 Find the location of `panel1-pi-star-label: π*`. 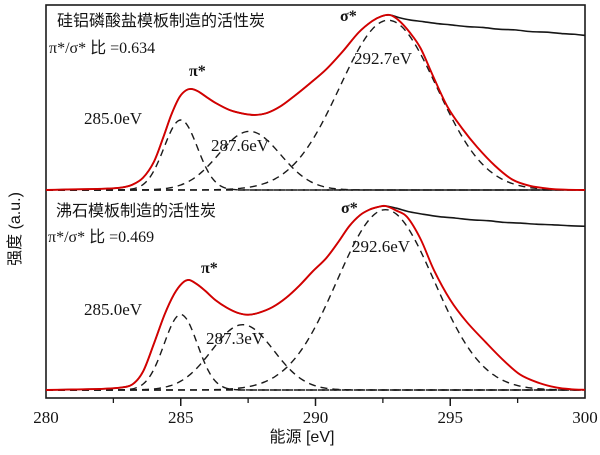

panel1-pi-star-label: π* is located at coordinates (197, 71).